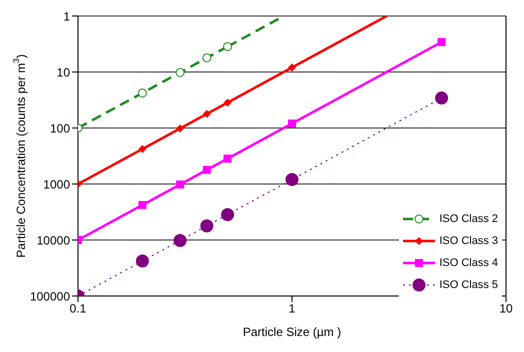 This screenshot has height=352, width=524. What do you see at coordinates (78, 309) in the screenshot?
I see `x-tick-label: 0.1` at bounding box center [78, 309].